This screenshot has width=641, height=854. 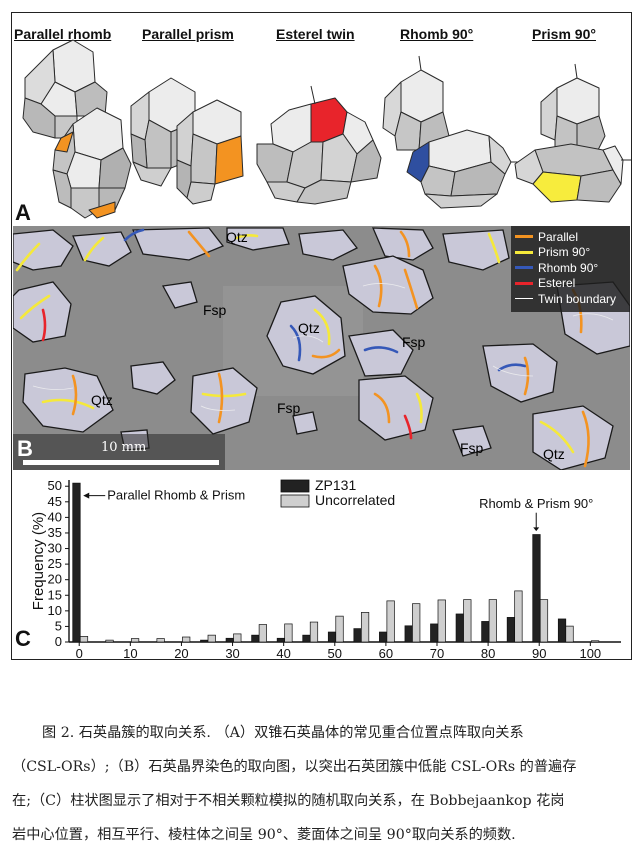 I want to click on x-tick-label: 40, so click(x=283, y=652).